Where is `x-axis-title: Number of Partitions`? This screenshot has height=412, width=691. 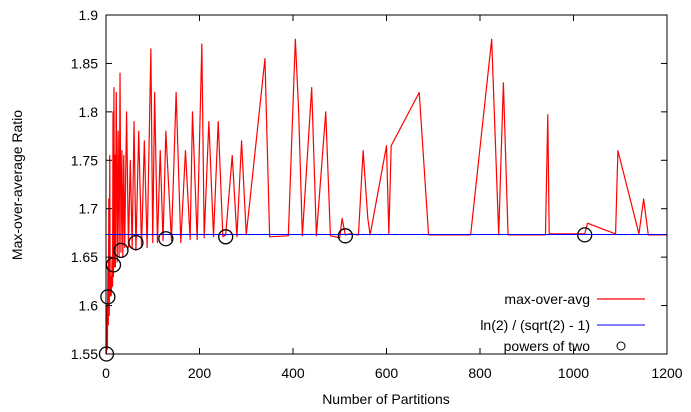 x-axis-title: Number of Partitions is located at coordinates (386, 399).